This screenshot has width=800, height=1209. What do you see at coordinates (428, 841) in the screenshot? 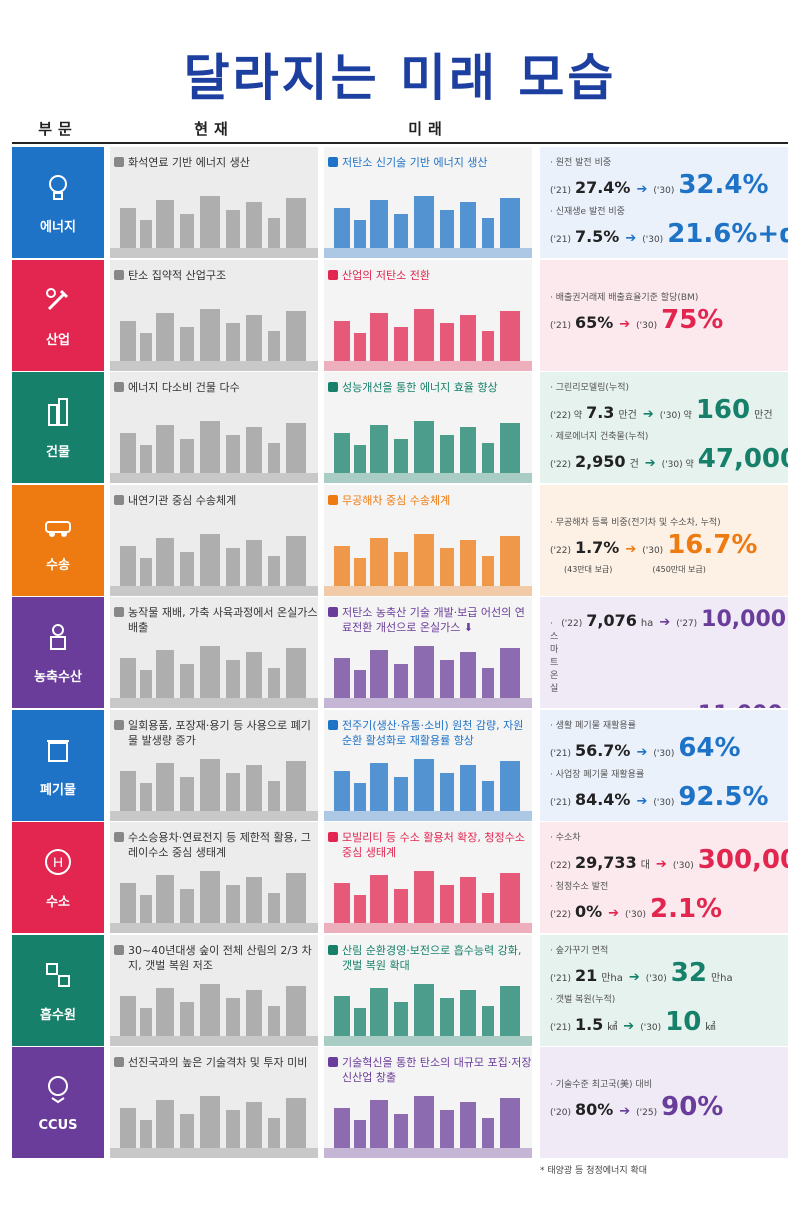
I see `future-description: 모빌리티 등 수소 활용처 확장, 청정수소 중심 생태계` at bounding box center [428, 841].